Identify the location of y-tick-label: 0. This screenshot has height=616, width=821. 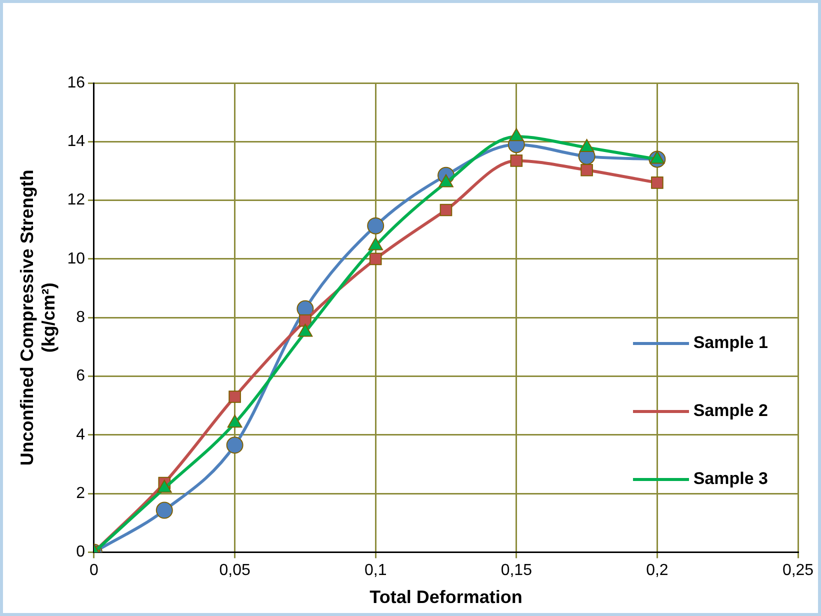
(81, 552).